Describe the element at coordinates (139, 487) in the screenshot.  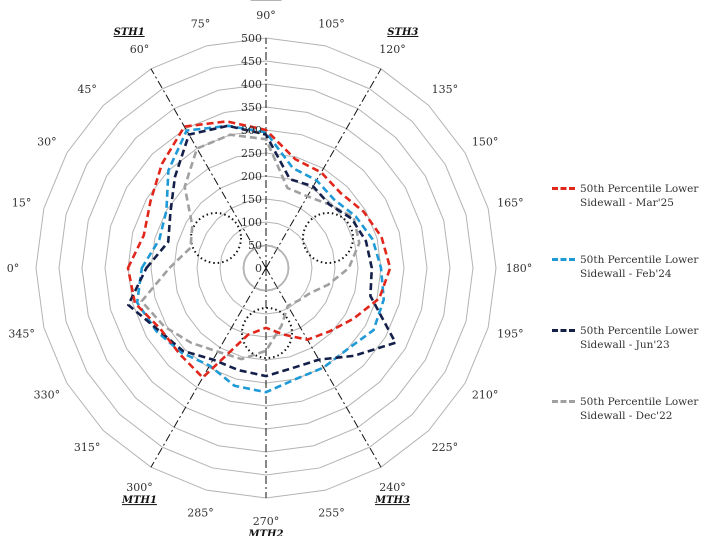
I see `angle-label: 300°` at that location.